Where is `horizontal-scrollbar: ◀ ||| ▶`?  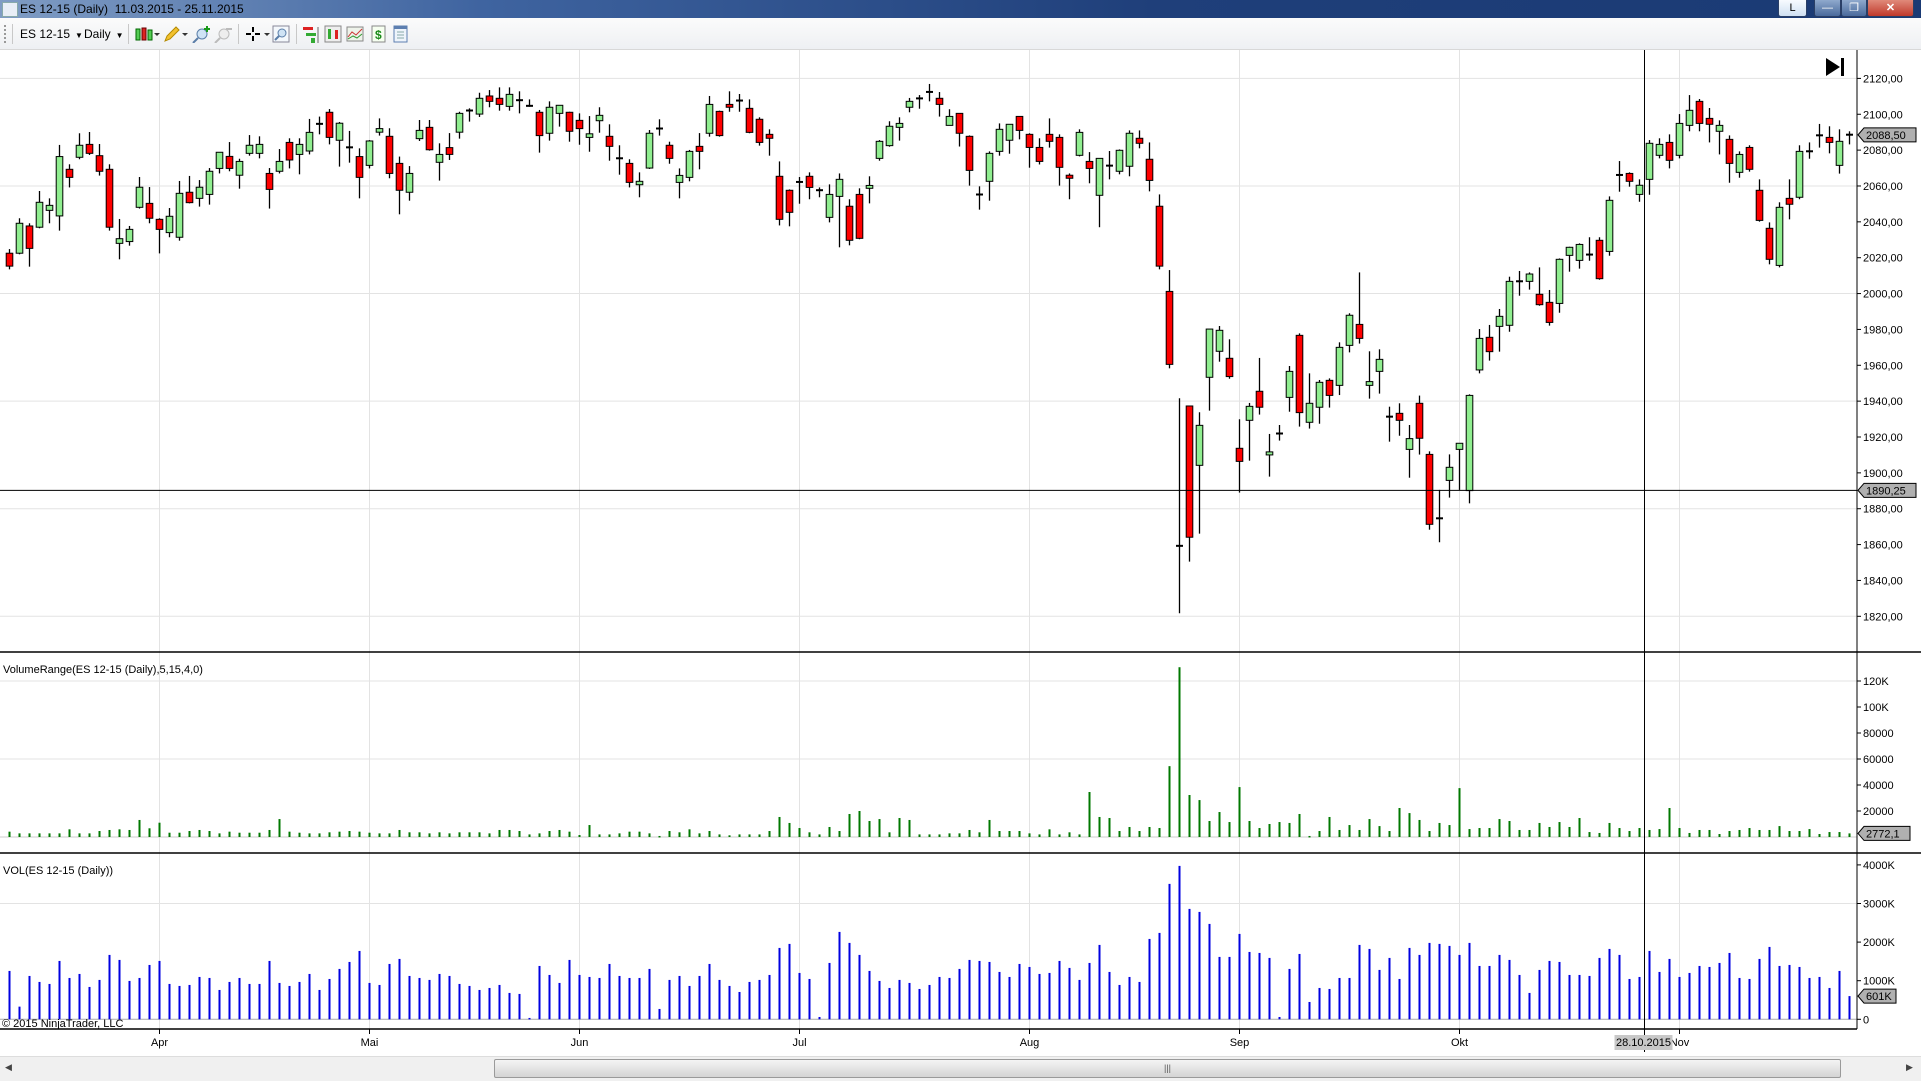 horizontal-scrollbar: ◀ ||| ▶ is located at coordinates (960, 1068).